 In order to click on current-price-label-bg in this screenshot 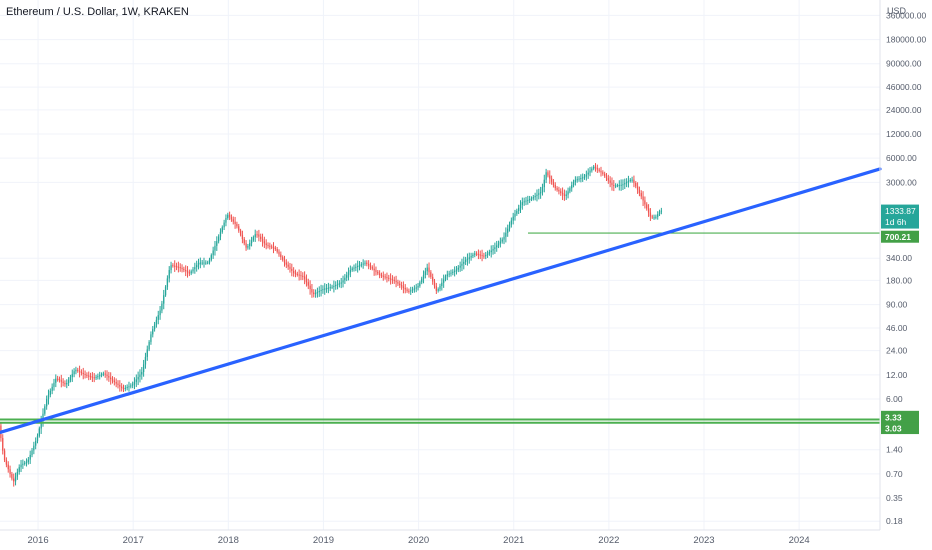, I will do `click(900, 216)`.